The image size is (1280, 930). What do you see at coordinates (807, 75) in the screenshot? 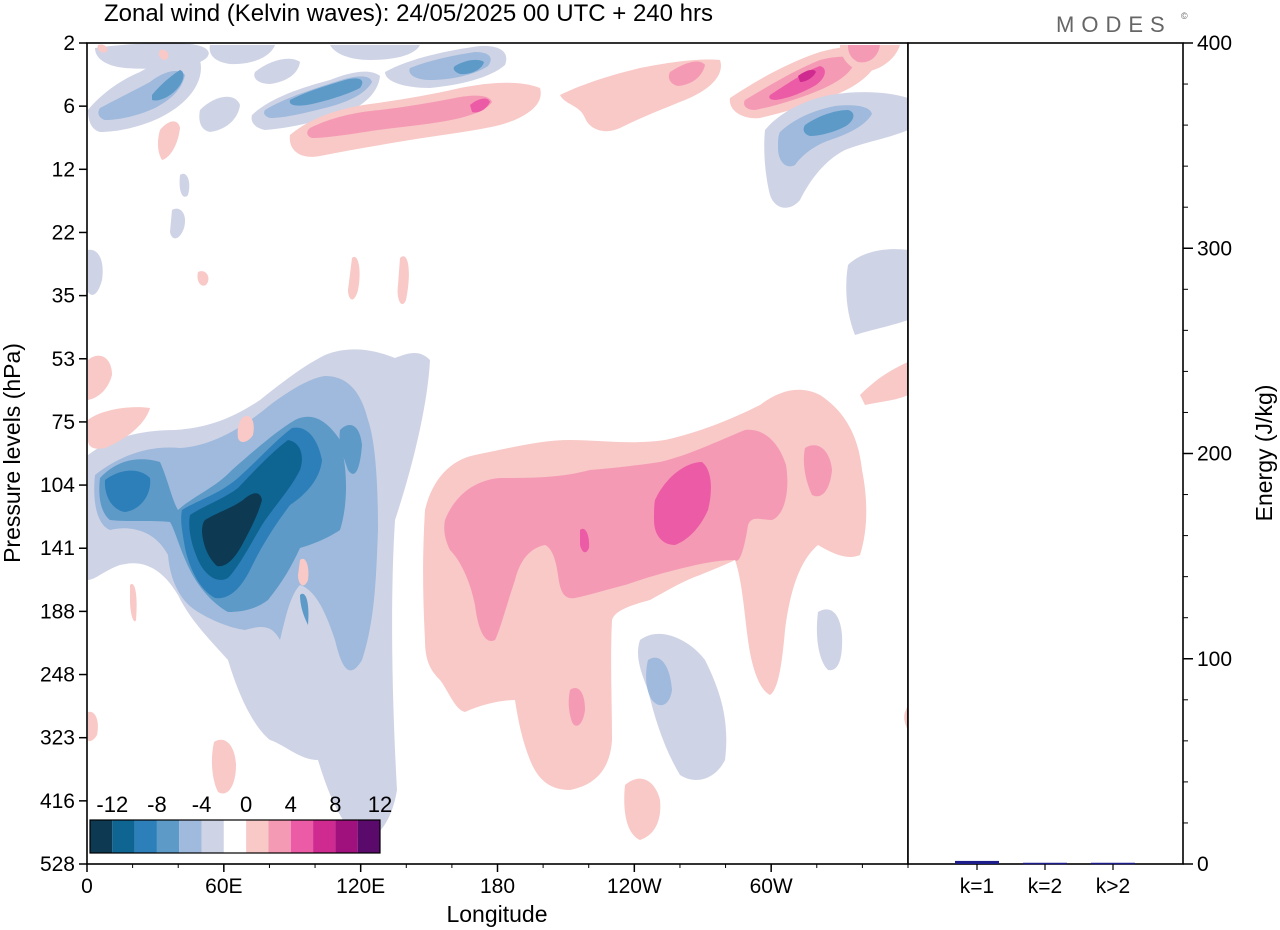
I see `contour-pos-8-upper4` at bounding box center [807, 75].